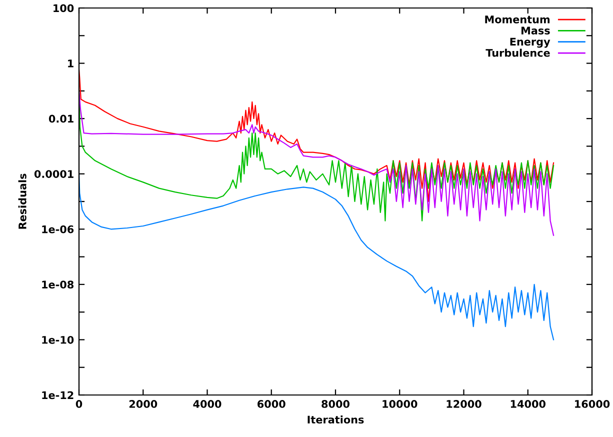 The image size is (613, 437). Describe the element at coordinates (400, 404) in the screenshot. I see `x-tick-label: 10000` at that location.